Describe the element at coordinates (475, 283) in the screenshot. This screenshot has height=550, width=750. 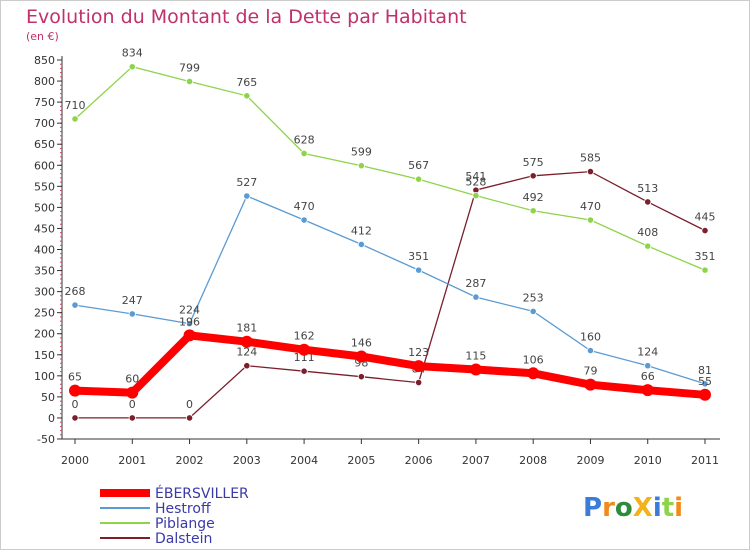
I see `data-label: 287` at that location.